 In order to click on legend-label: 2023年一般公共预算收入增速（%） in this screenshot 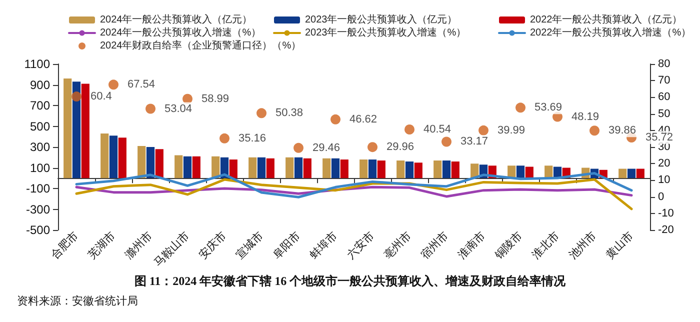, I will do `click(385, 32)`.